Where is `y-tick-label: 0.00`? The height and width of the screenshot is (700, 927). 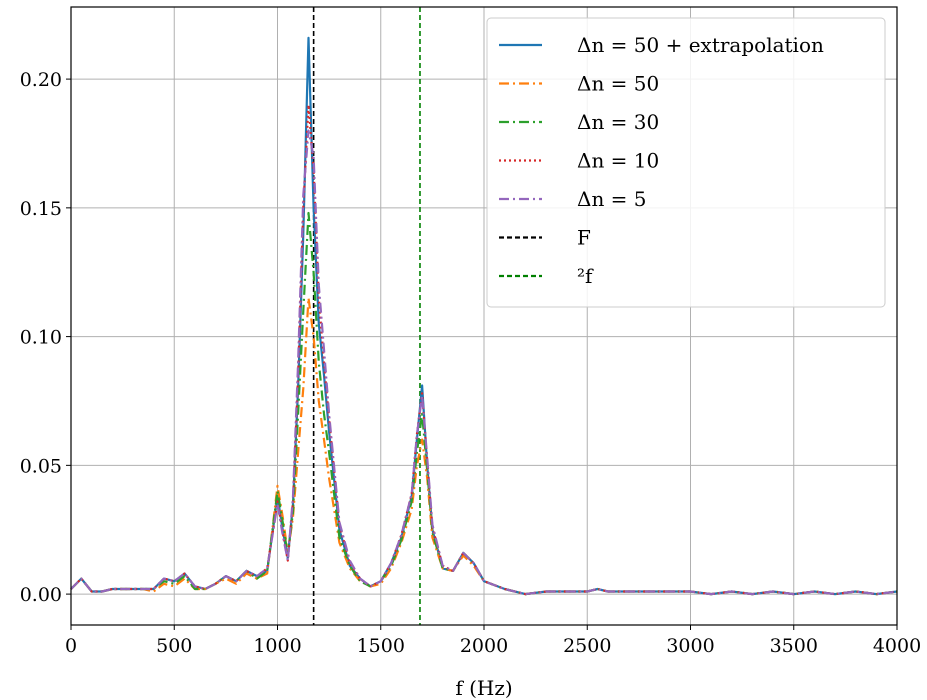 y-tick-label: 0.00 is located at coordinates (41, 595).